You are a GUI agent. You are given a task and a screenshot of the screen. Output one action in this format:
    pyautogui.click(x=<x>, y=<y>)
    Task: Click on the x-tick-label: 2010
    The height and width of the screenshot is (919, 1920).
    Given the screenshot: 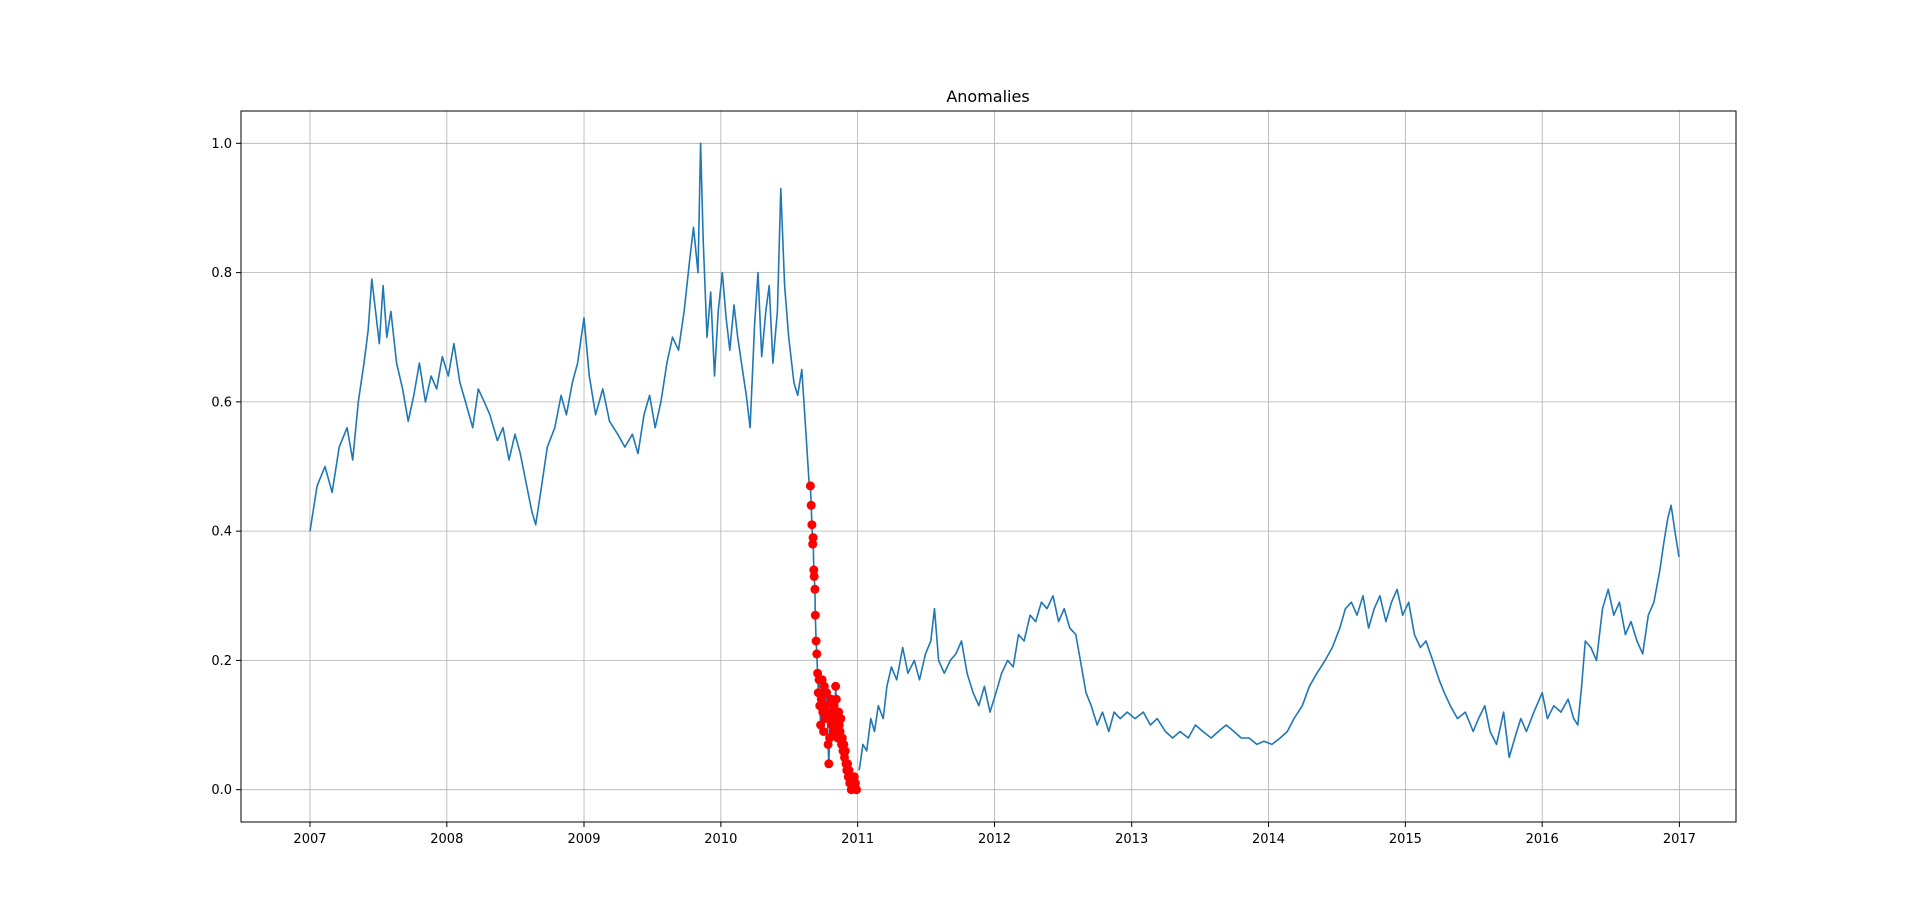 What is the action you would take?
    pyautogui.click(x=720, y=839)
    